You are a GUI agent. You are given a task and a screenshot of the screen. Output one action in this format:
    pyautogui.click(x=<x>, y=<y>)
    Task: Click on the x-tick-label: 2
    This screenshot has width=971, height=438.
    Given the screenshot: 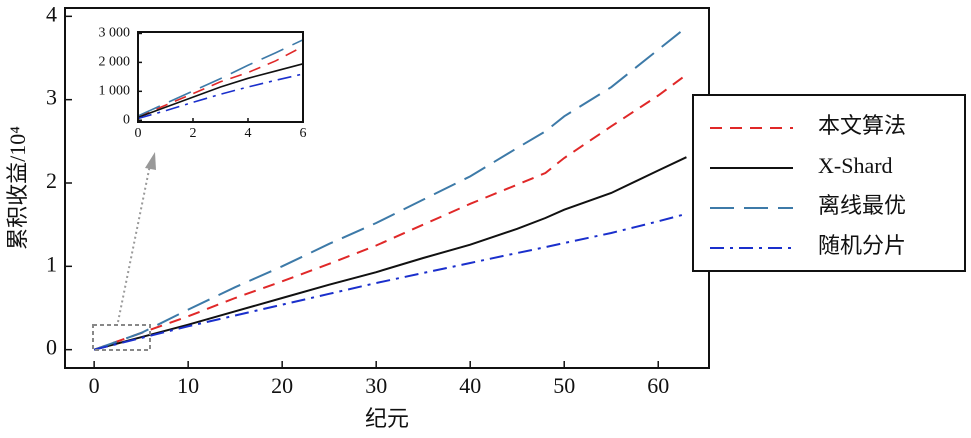 What is the action you would take?
    pyautogui.click(x=193, y=133)
    